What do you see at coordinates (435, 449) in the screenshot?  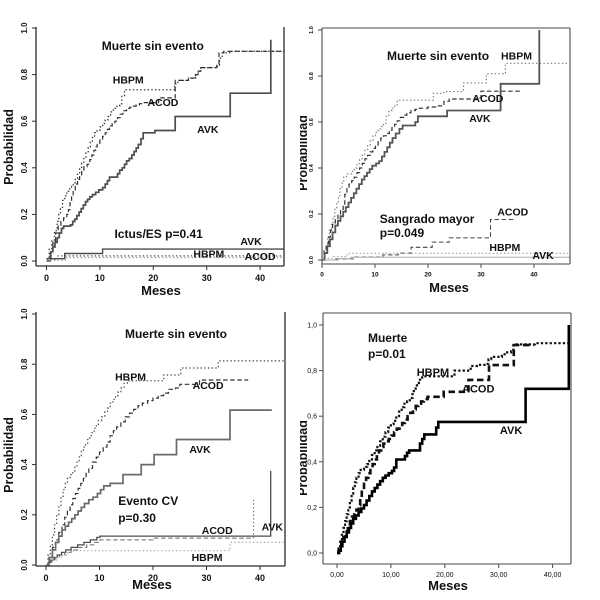 I see `curve-muerte-acod` at bounding box center [435, 449].